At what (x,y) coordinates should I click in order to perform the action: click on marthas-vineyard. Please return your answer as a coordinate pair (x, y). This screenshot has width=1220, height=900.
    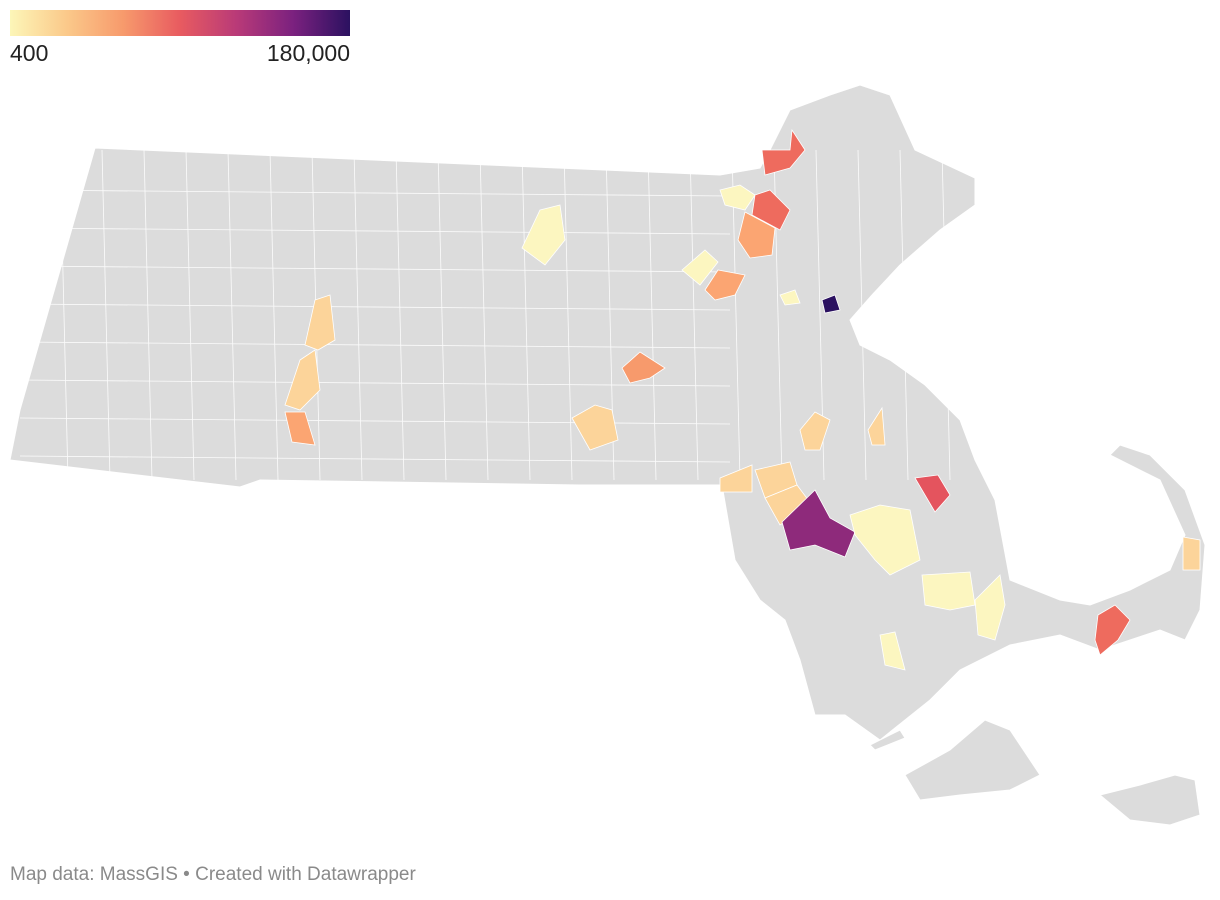
    Looking at the image, I should click on (972, 760).